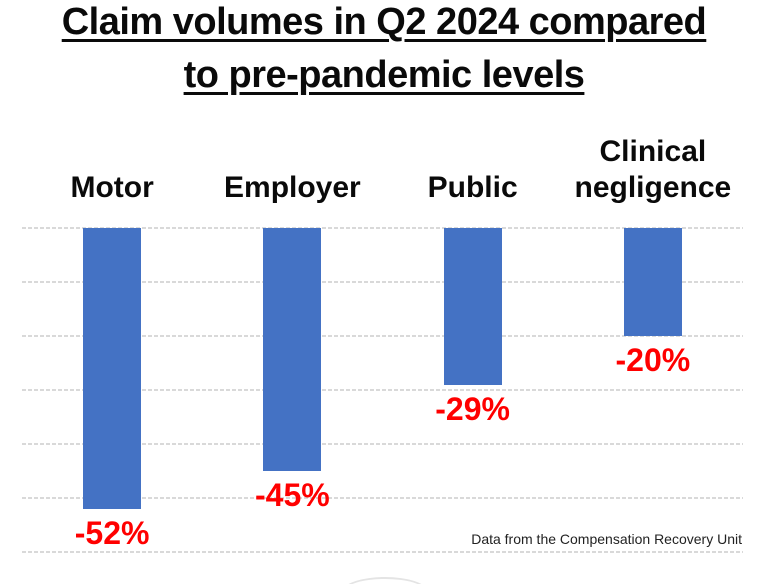 This screenshot has height=584, width=768. Describe the element at coordinates (384, 75) in the screenshot. I see `chart-title-line2: to pre-pandemic levels` at that location.